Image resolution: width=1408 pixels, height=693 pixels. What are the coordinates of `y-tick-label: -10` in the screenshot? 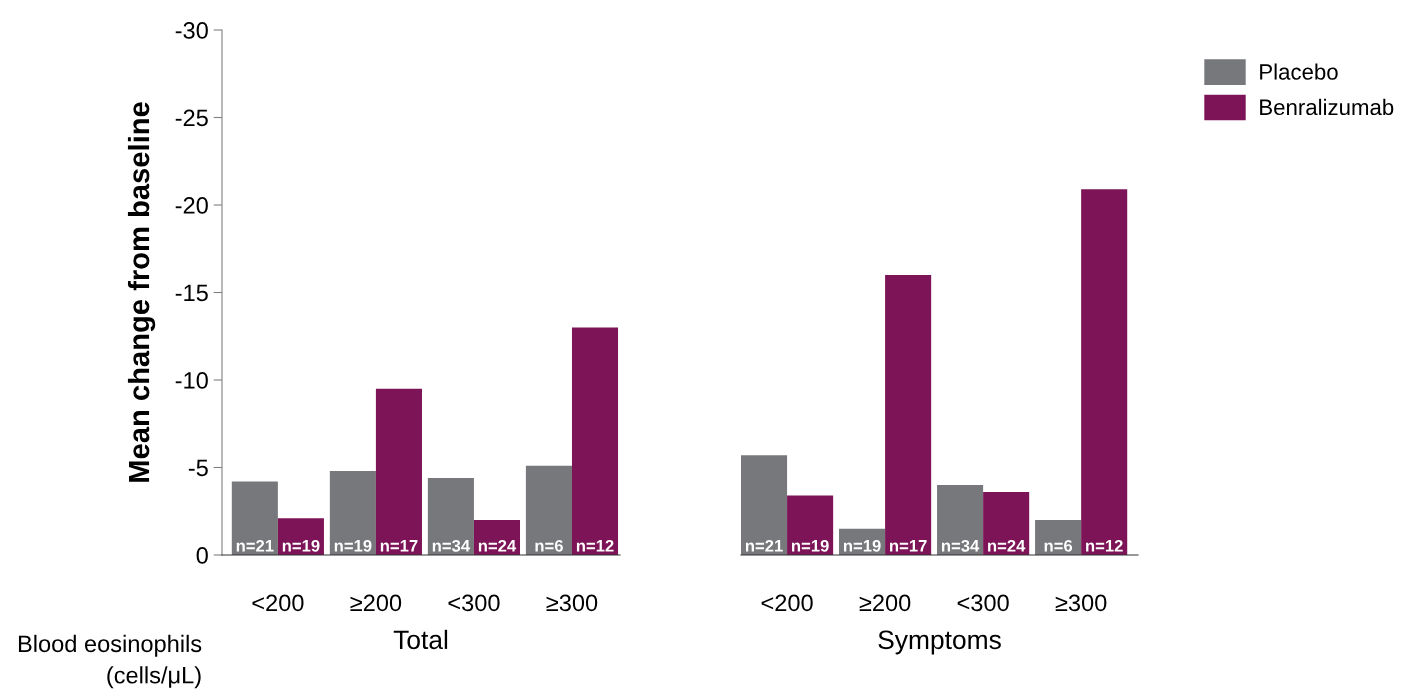 It's located at (191, 380).